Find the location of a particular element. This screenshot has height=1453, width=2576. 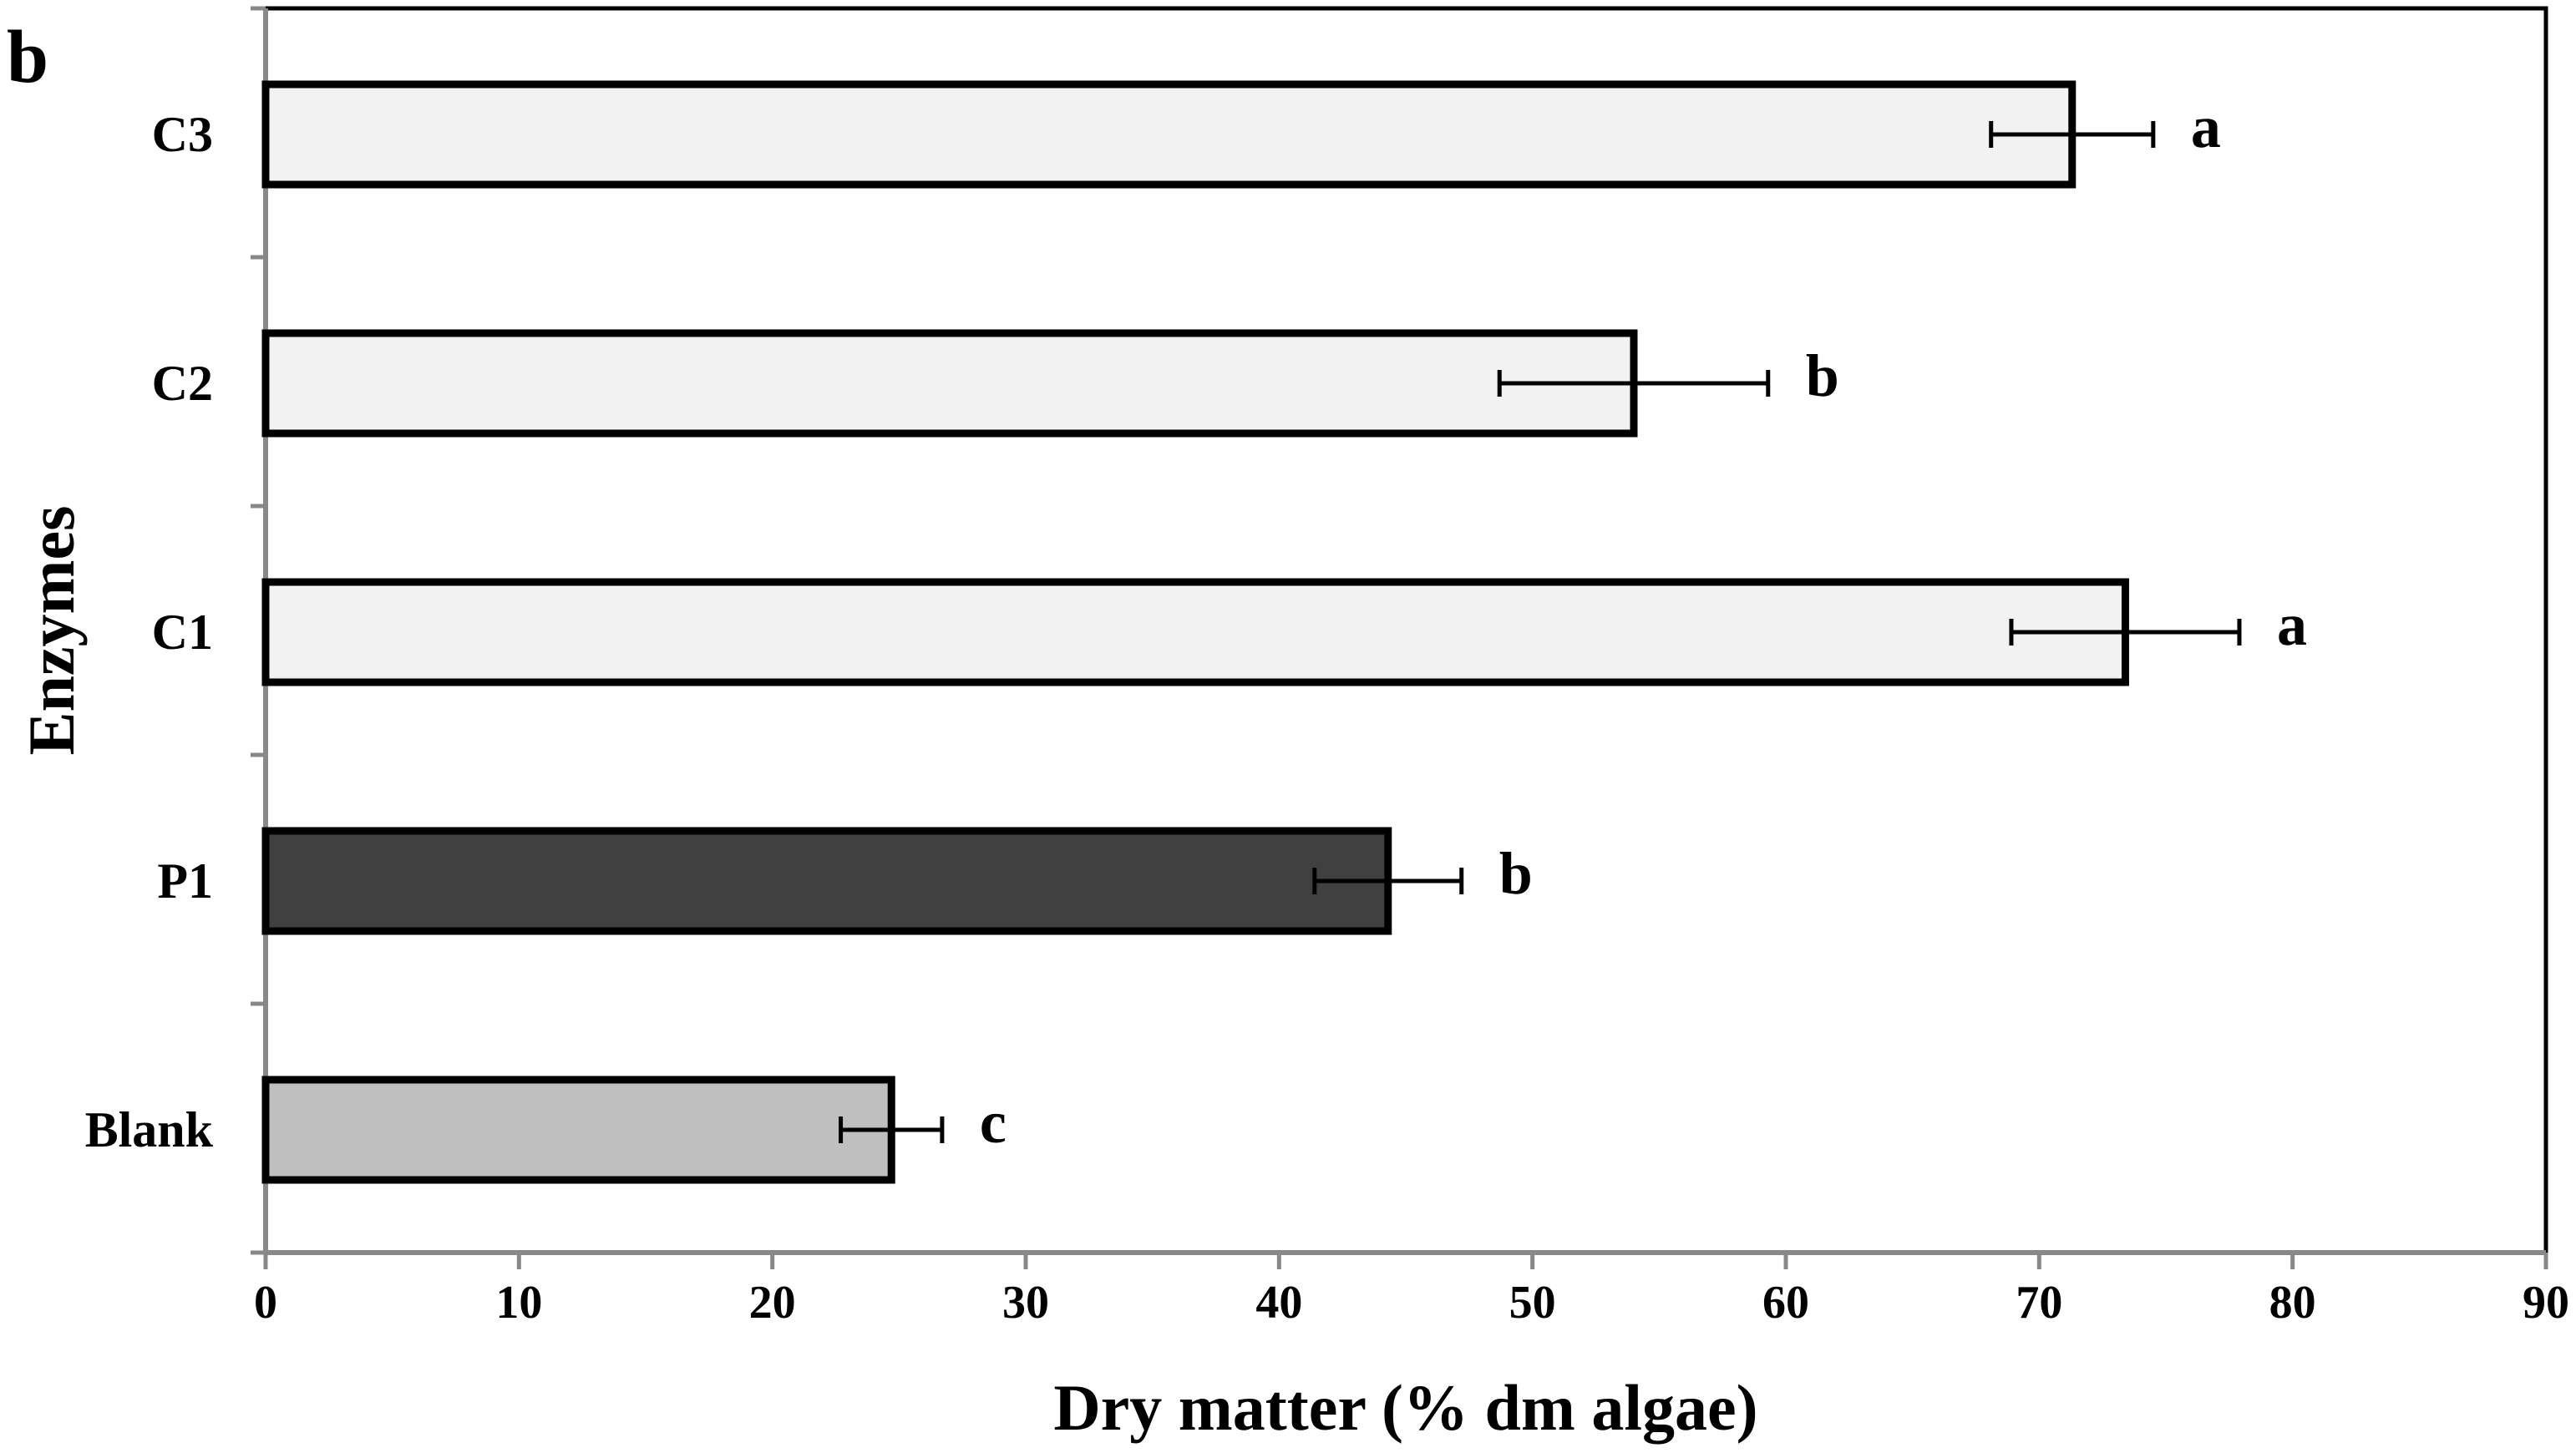

x-tick-label: 40 is located at coordinates (1278, 1303).